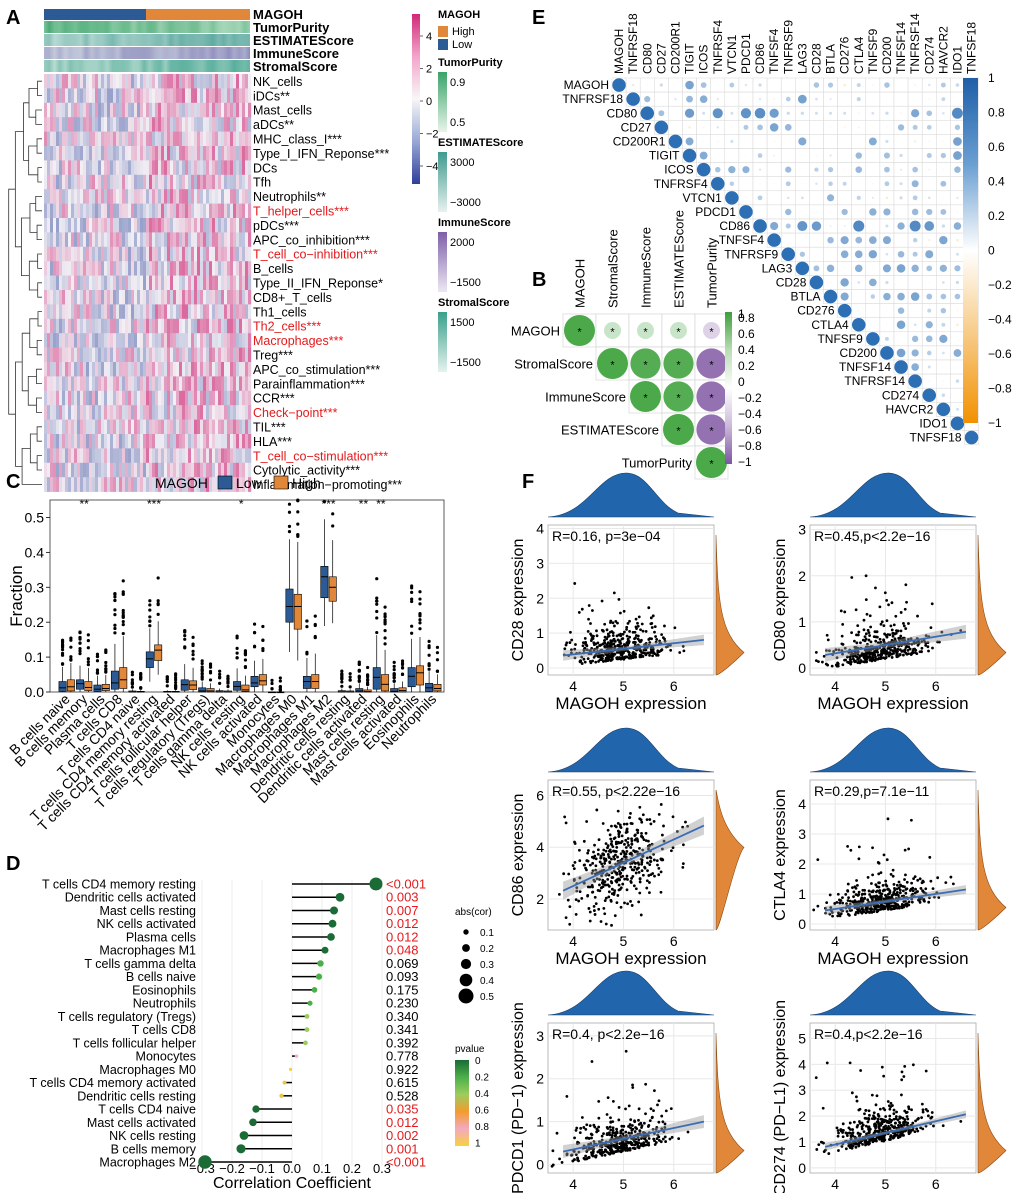 The image size is (1020, 1193). I want to click on x-tick-label: 6, so click(936, 941).